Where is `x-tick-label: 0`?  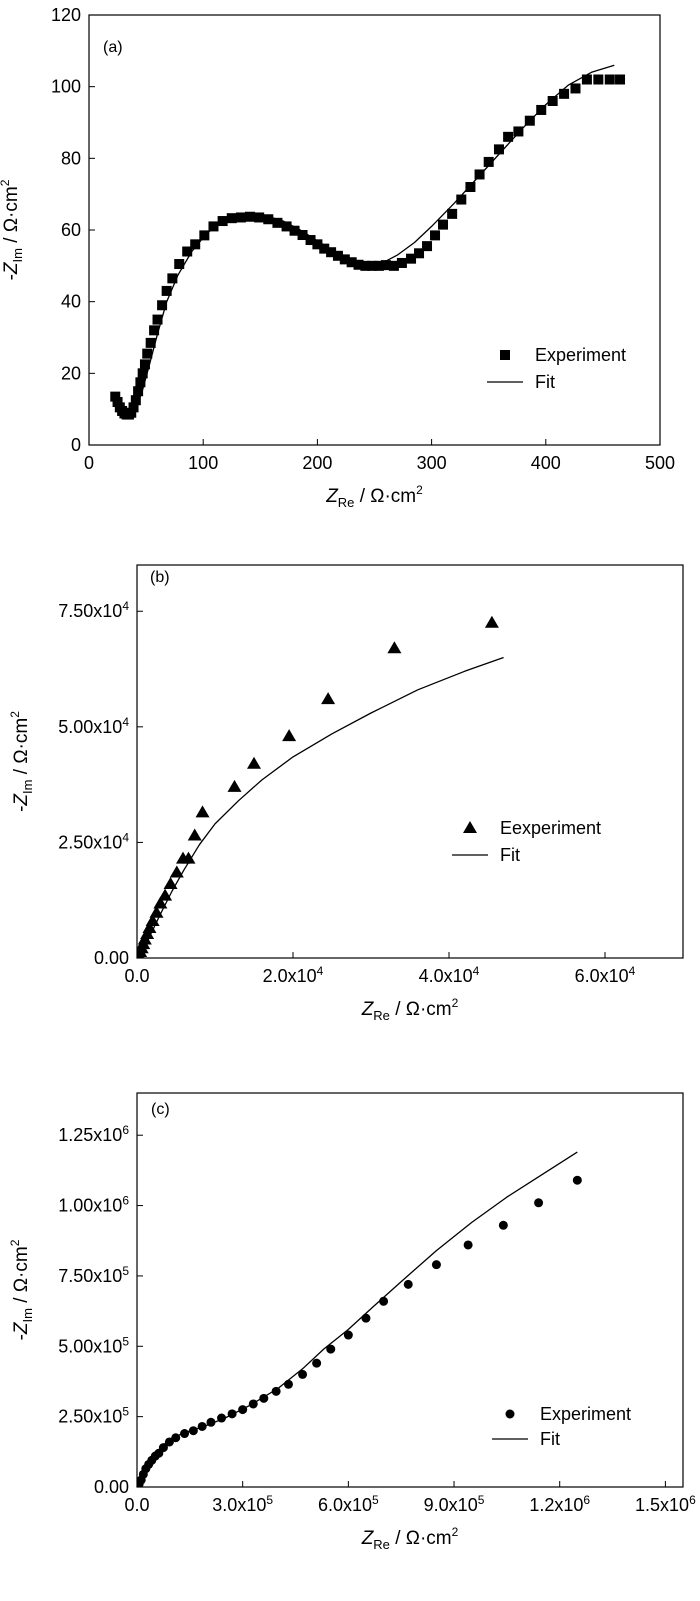
x-tick-label: 0 is located at coordinates (89, 463).